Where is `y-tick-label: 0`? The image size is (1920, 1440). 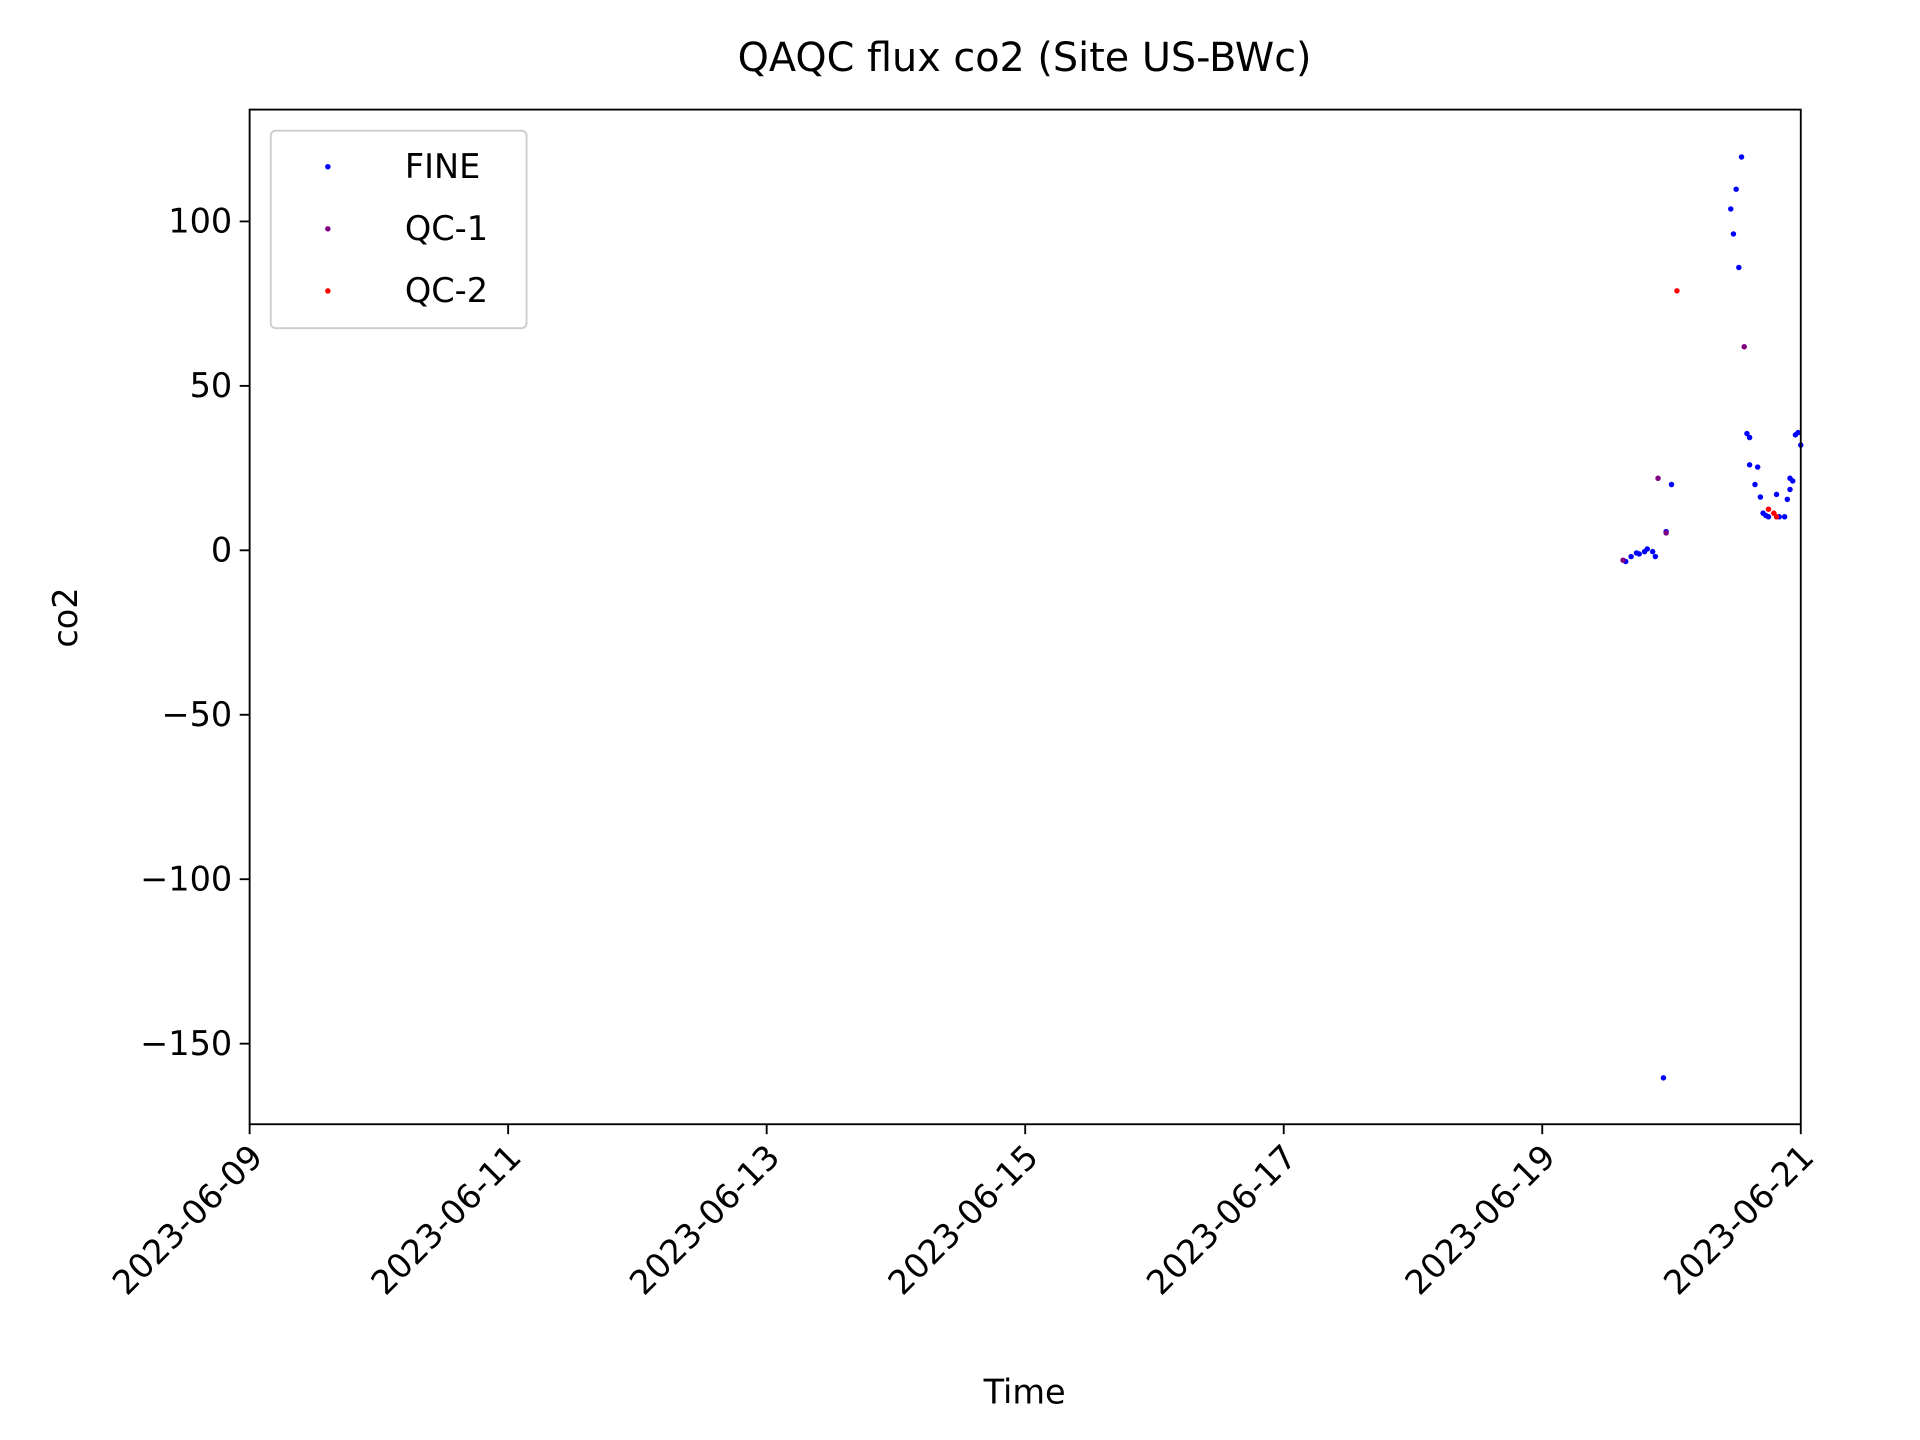
y-tick-label: 0 is located at coordinates (221, 549).